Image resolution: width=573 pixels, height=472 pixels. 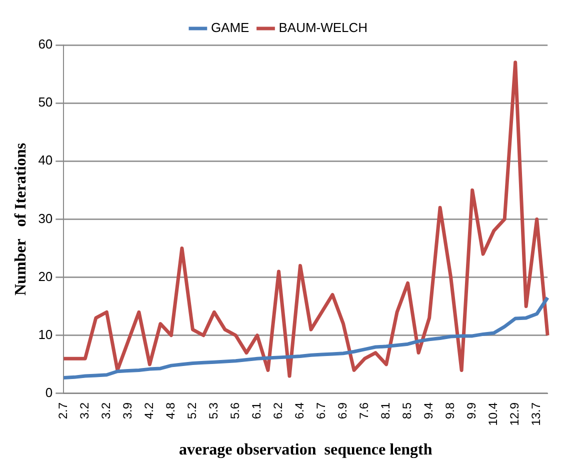 I want to click on x-tick-label: 4.8, so click(x=171, y=411).